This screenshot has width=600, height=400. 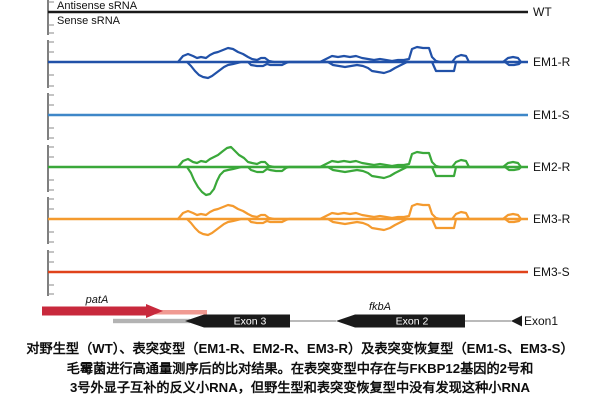 What do you see at coordinates (354, 227) in the screenshot?
I see `track-sense-trace-em3-r` at bounding box center [354, 227].